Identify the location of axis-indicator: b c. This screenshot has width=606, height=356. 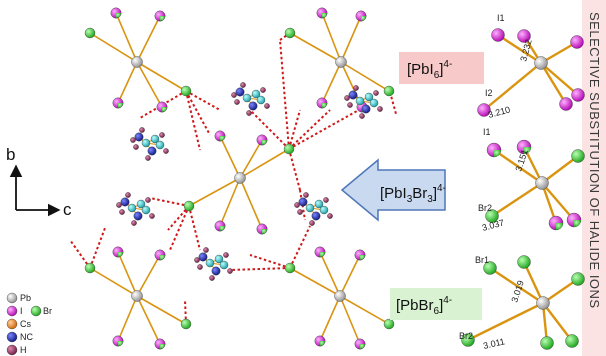
(39, 182).